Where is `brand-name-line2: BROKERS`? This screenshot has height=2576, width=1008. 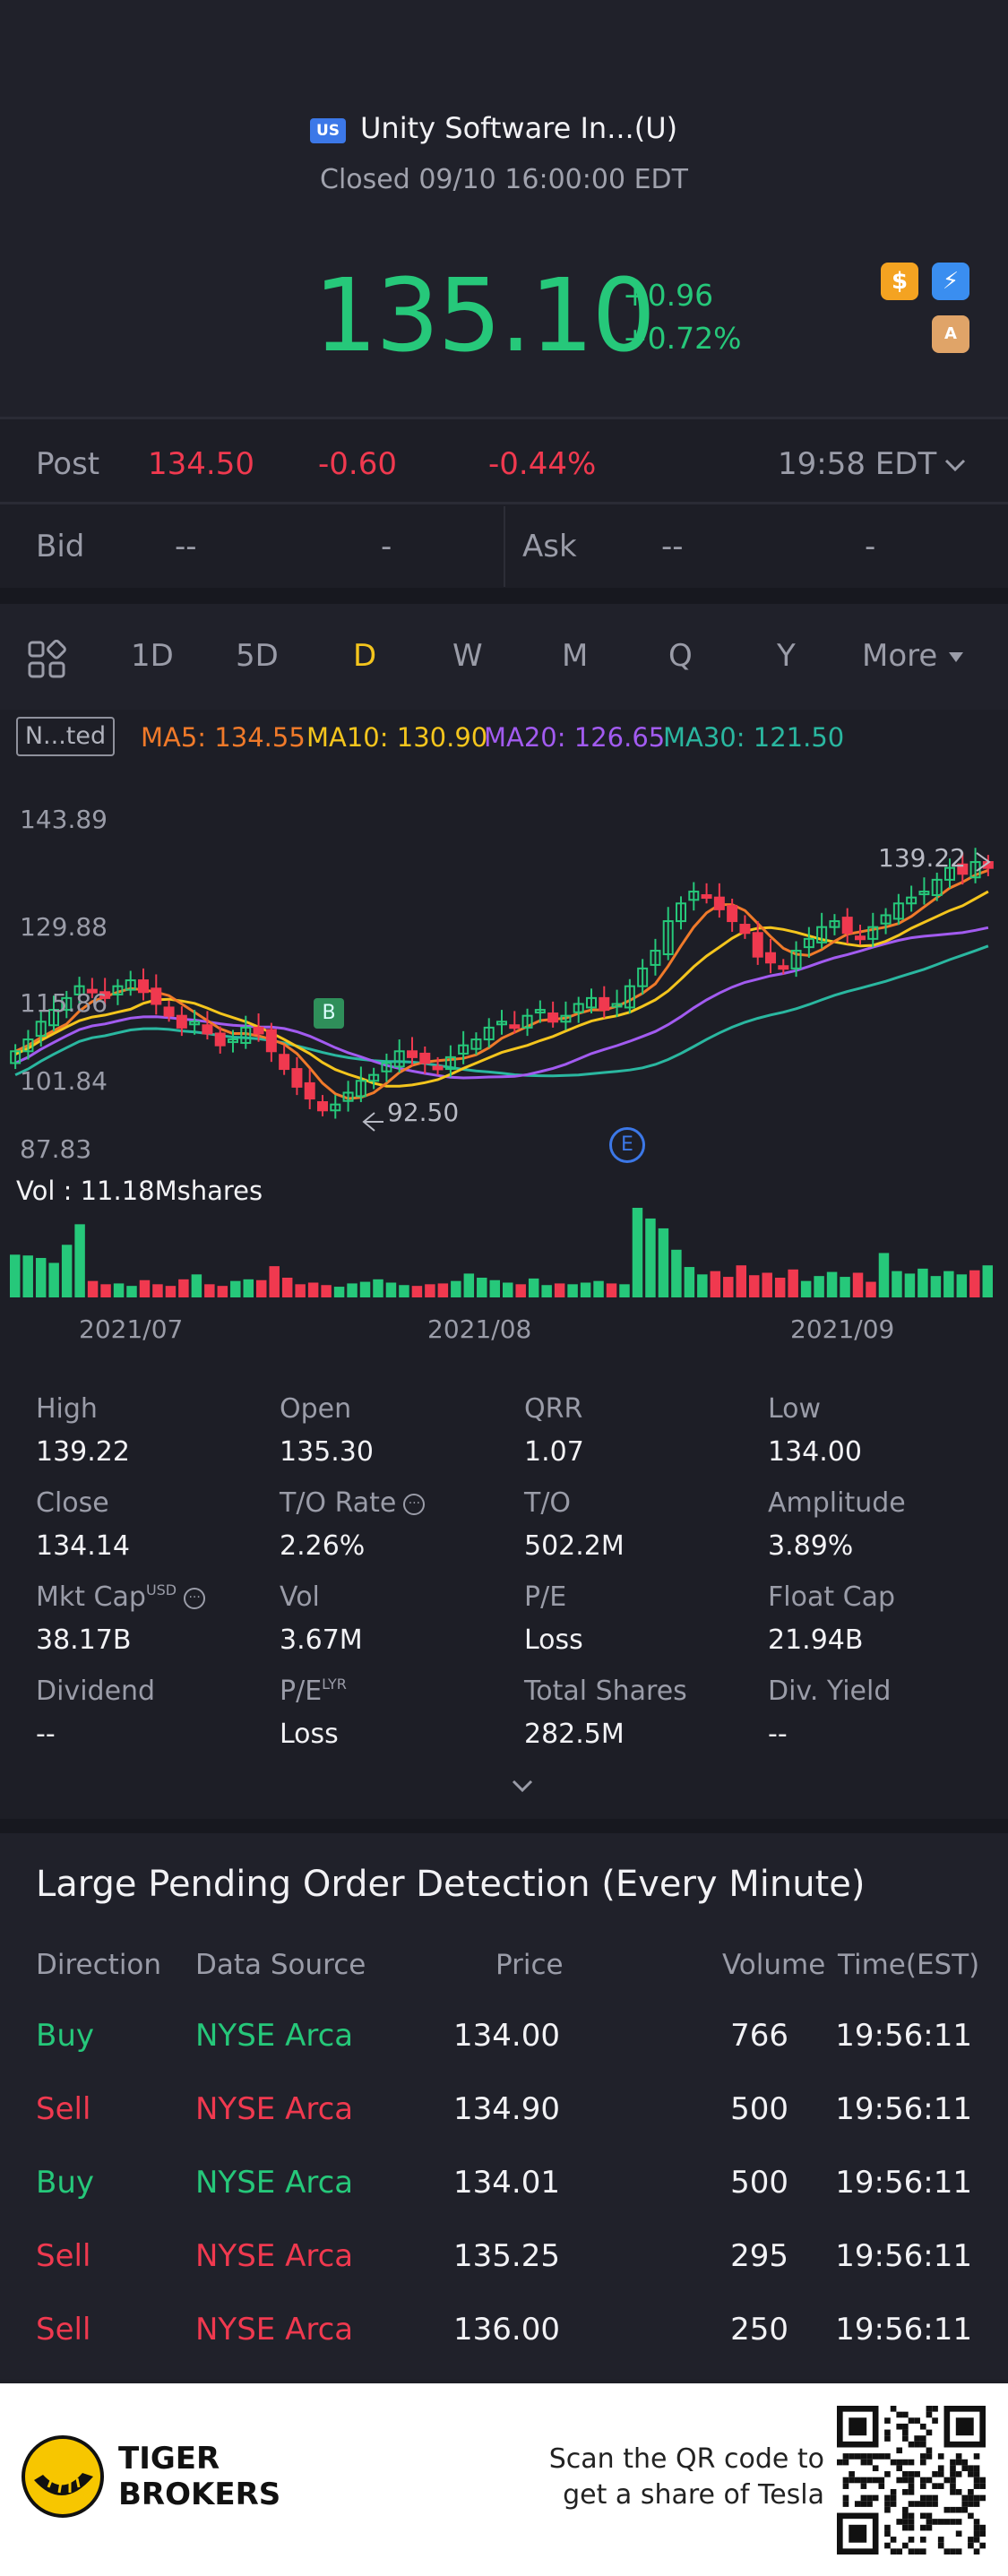 brand-name-line2: BROKERS is located at coordinates (199, 2494).